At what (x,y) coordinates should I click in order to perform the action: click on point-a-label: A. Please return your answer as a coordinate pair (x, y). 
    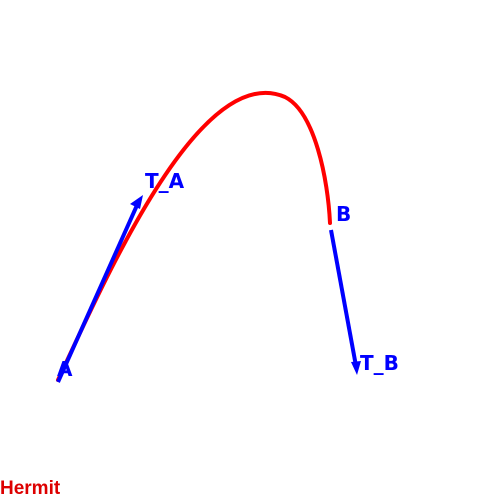
    Looking at the image, I should click on (65, 369).